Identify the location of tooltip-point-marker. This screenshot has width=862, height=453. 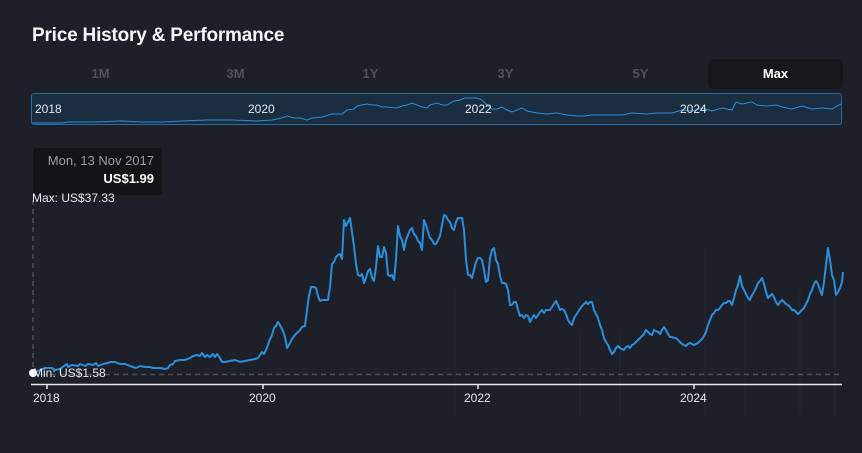
(33, 373).